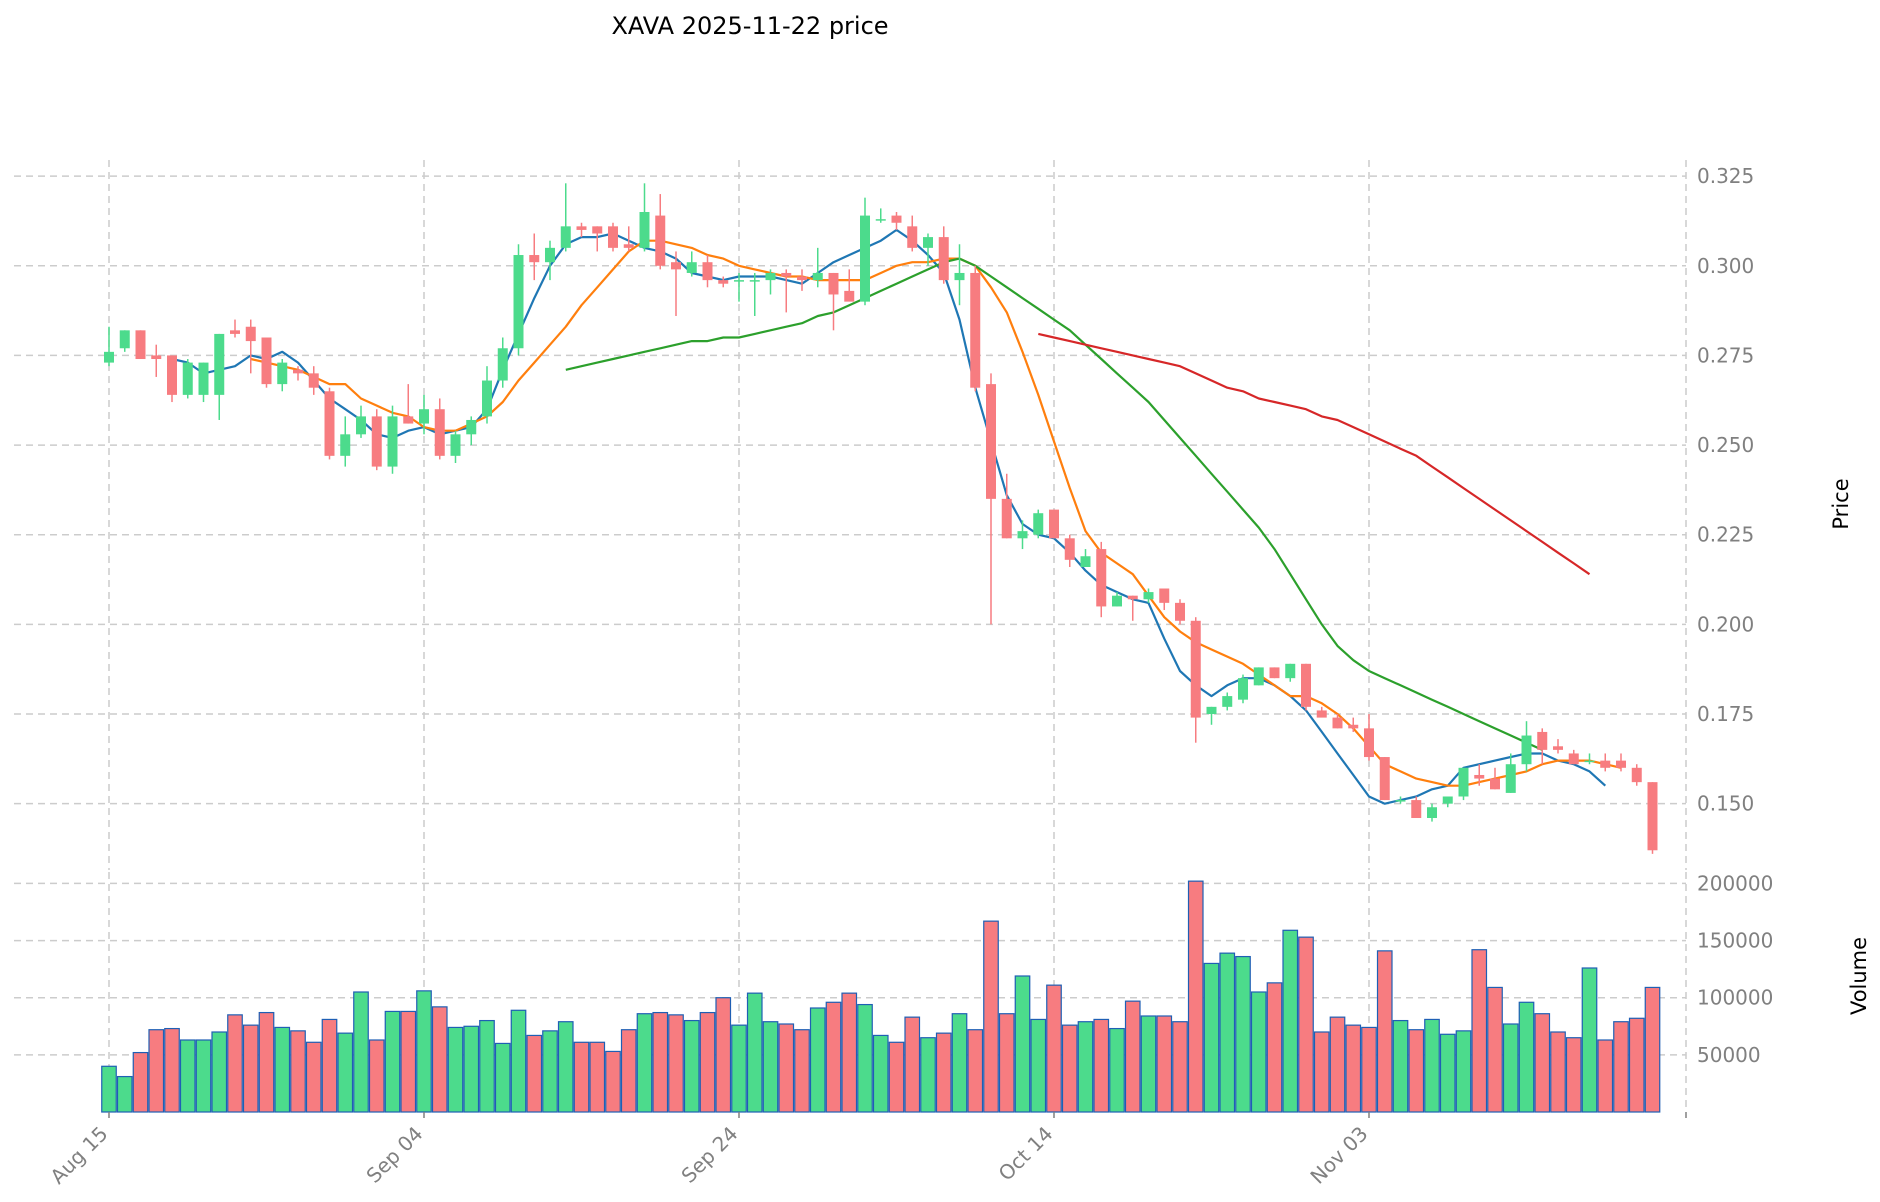  I want to click on price-tick-label: 0.325, so click(1725, 176).